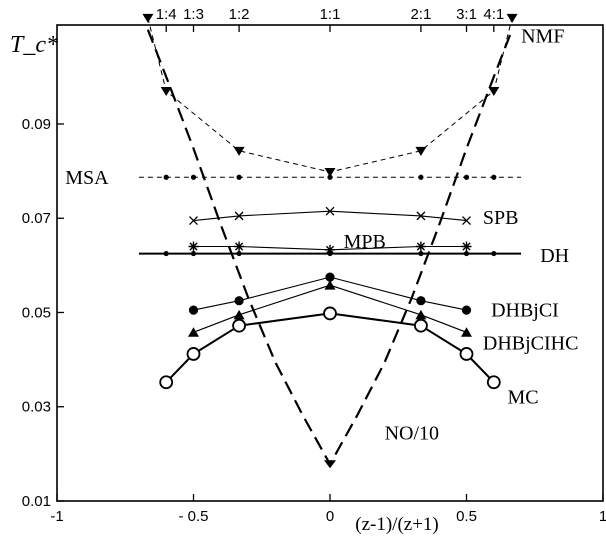 The image size is (606, 545). What do you see at coordinates (87, 178) in the screenshot?
I see `label-msa: MSA` at bounding box center [87, 178].